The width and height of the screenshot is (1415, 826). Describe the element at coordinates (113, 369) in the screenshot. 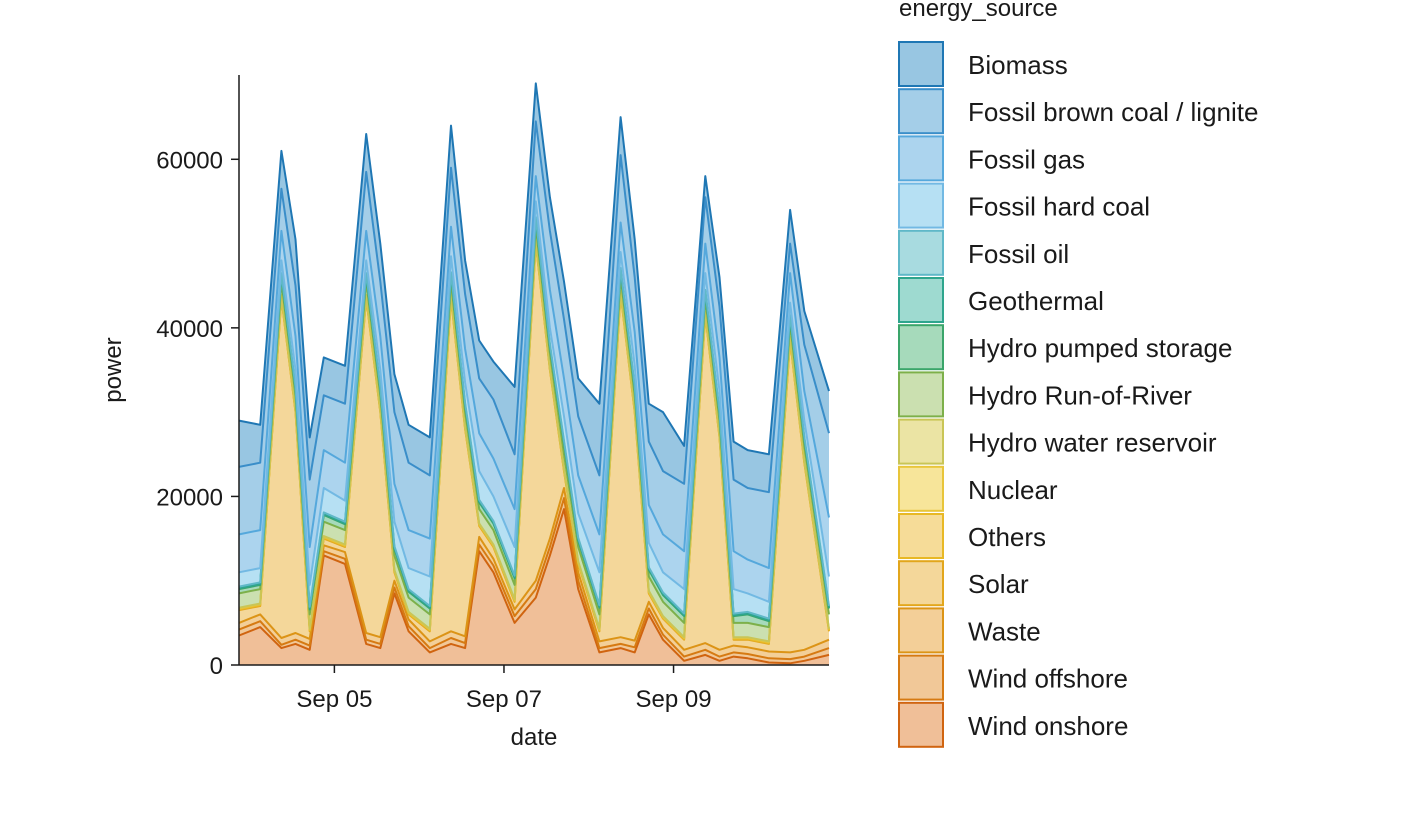

I see `y-axis-label: power` at that location.